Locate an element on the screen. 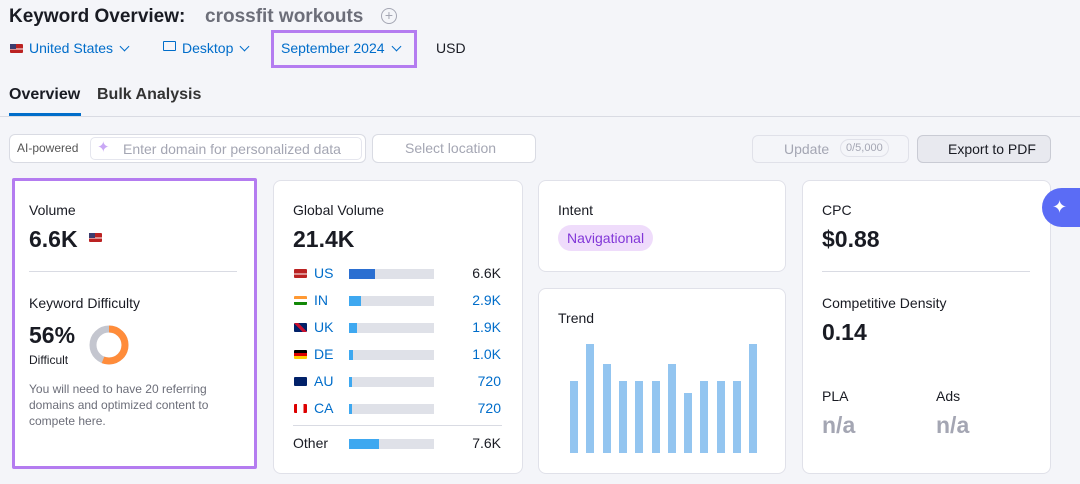  domain-input is located at coordinates (226, 148).